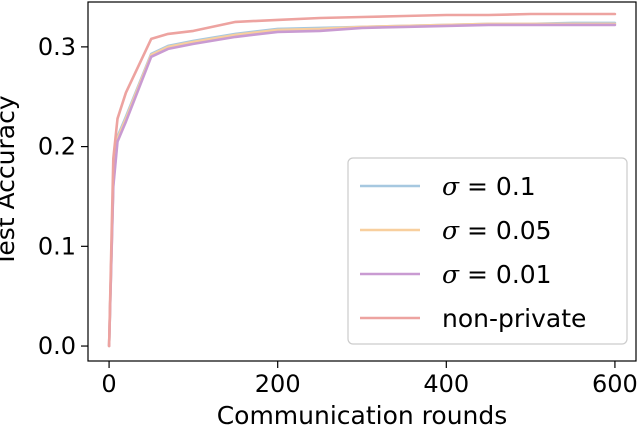 The image size is (642, 430). Describe the element at coordinates (57, 246) in the screenshot. I see `y-tick-label-1: 0.1` at that location.